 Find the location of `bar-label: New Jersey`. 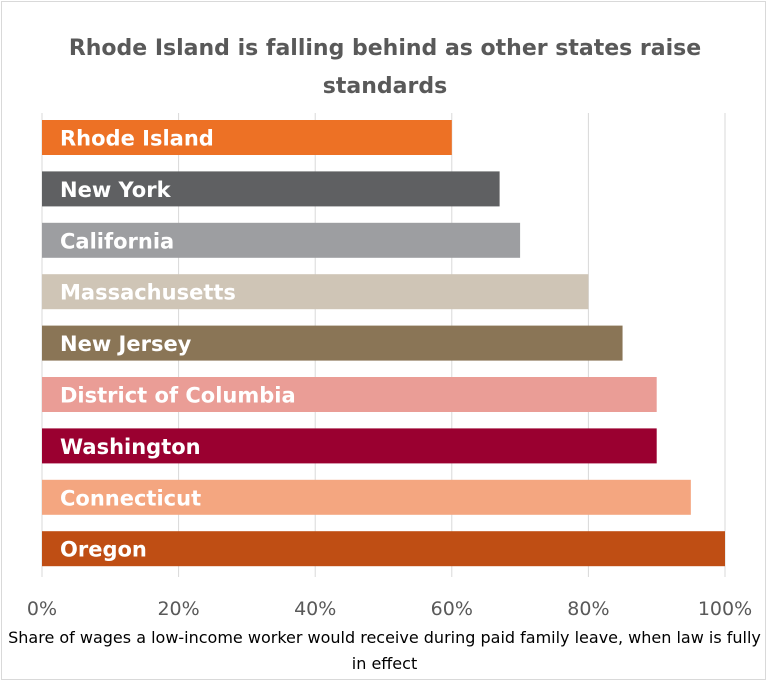

bar-label: New Jersey is located at coordinates (126, 344).